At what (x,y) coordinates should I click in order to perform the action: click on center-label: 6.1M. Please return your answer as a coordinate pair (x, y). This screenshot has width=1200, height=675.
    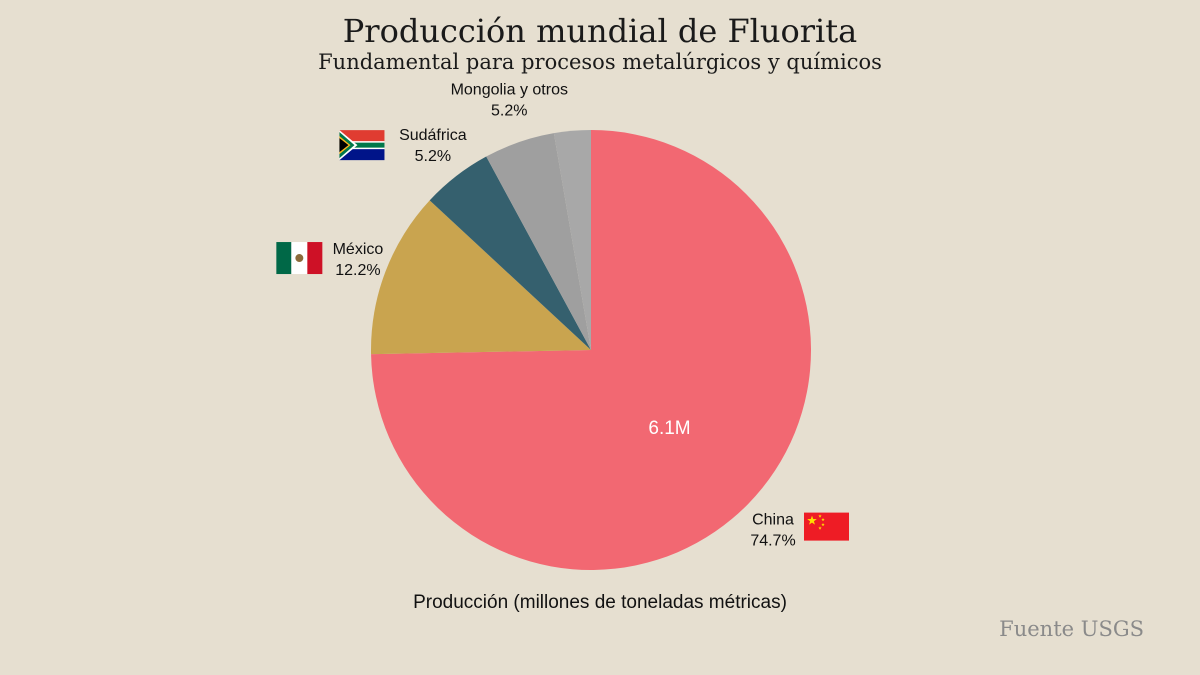
    Looking at the image, I should click on (669, 428).